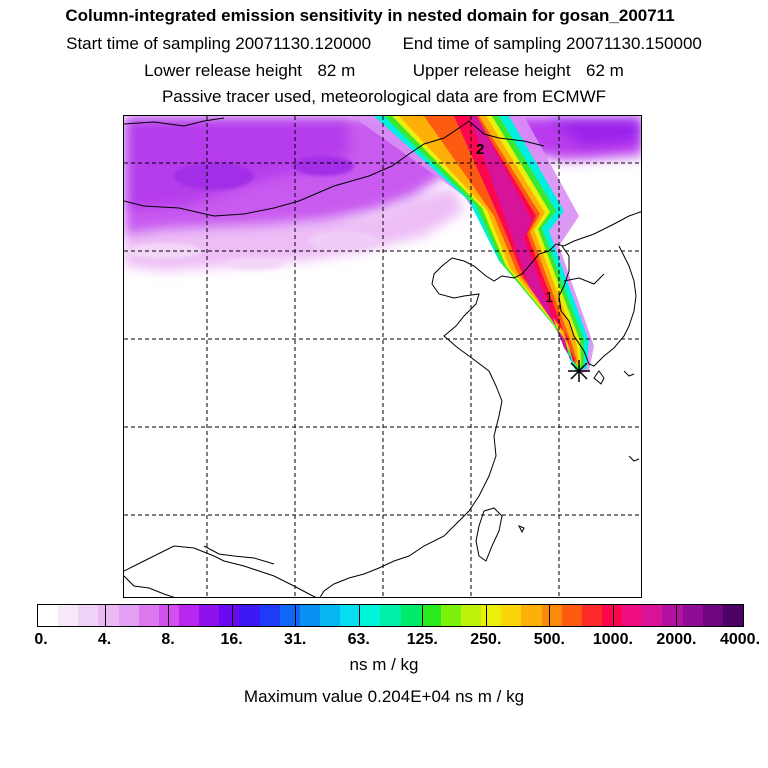 The image size is (768, 768). Describe the element at coordinates (384, 696) in the screenshot. I see `maximum-value: Maximum value 0.204E+04 ns m / kg` at that location.